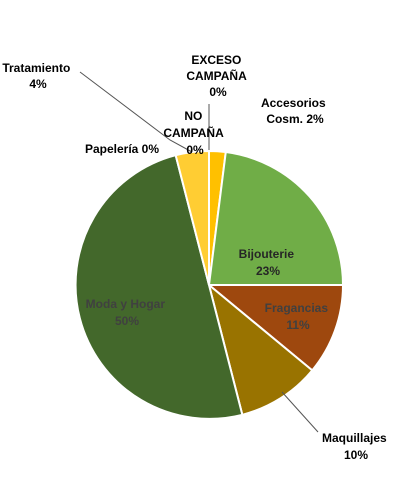 The height and width of the screenshot is (490, 410). What do you see at coordinates (276, 218) in the screenshot?
I see `slice-bijouterie` at bounding box center [276, 218].